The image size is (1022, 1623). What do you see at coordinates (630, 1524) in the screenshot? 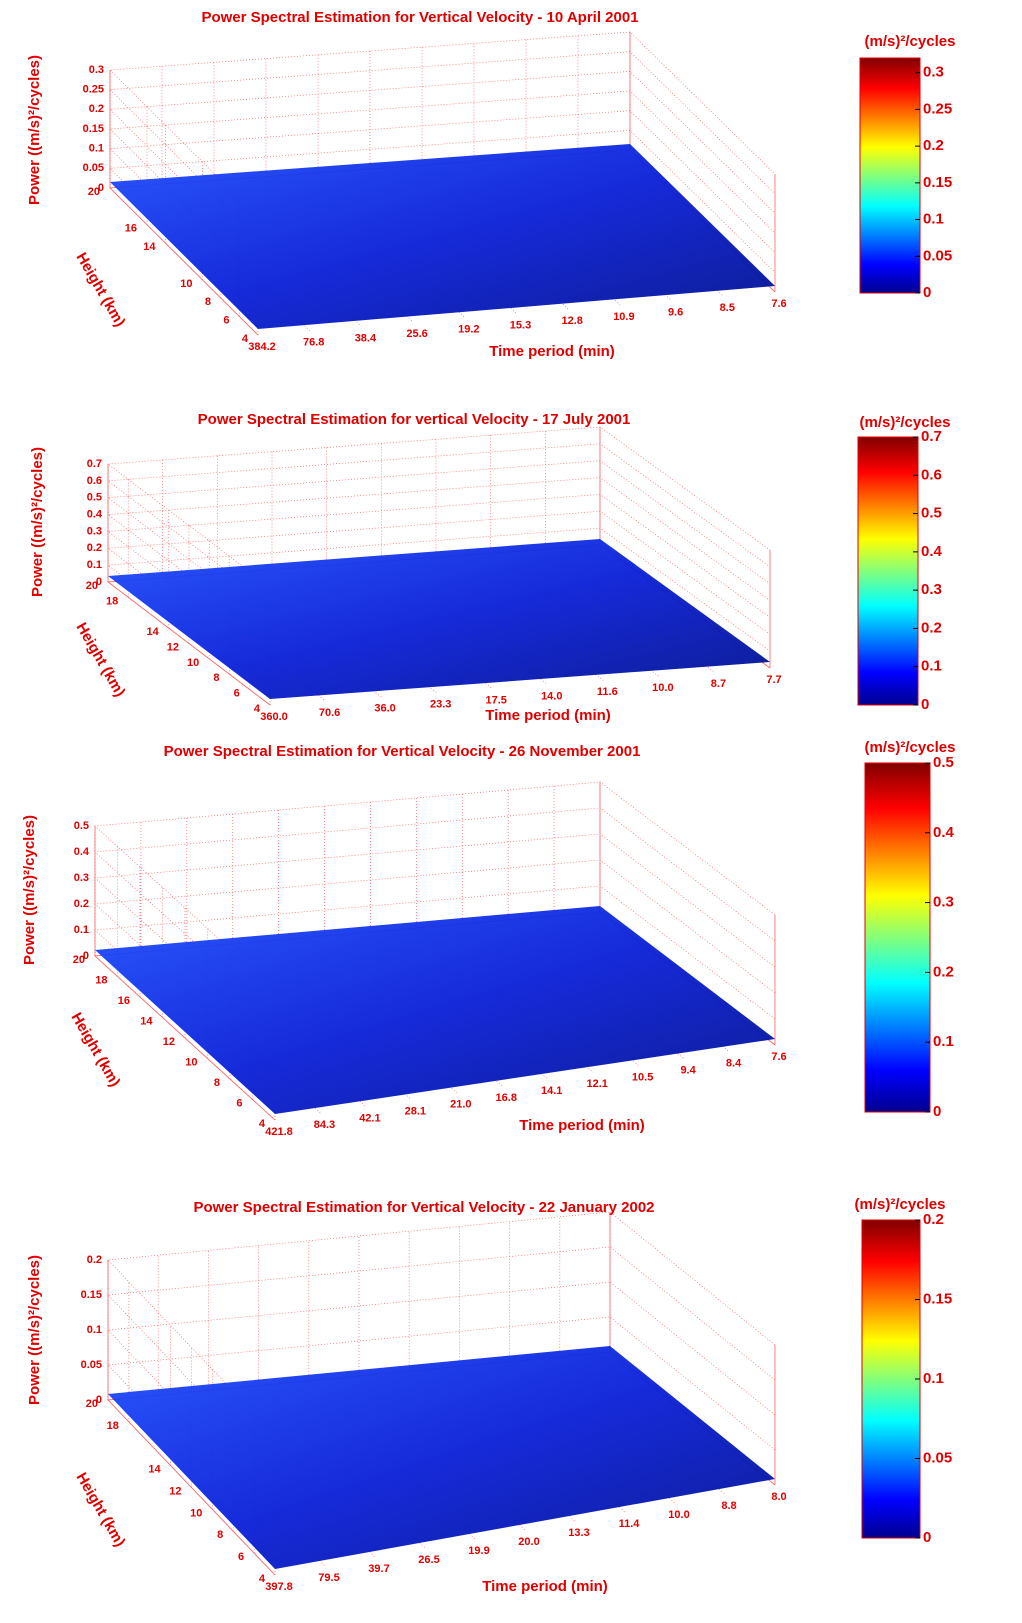
I see `x-tick-label: 11.4` at bounding box center [630, 1524].